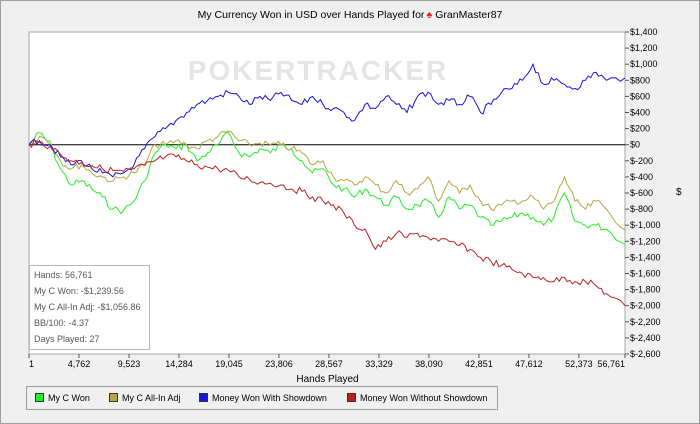  What do you see at coordinates (279, 364) in the screenshot?
I see `x-tick-label: 23,806` at bounding box center [279, 364].